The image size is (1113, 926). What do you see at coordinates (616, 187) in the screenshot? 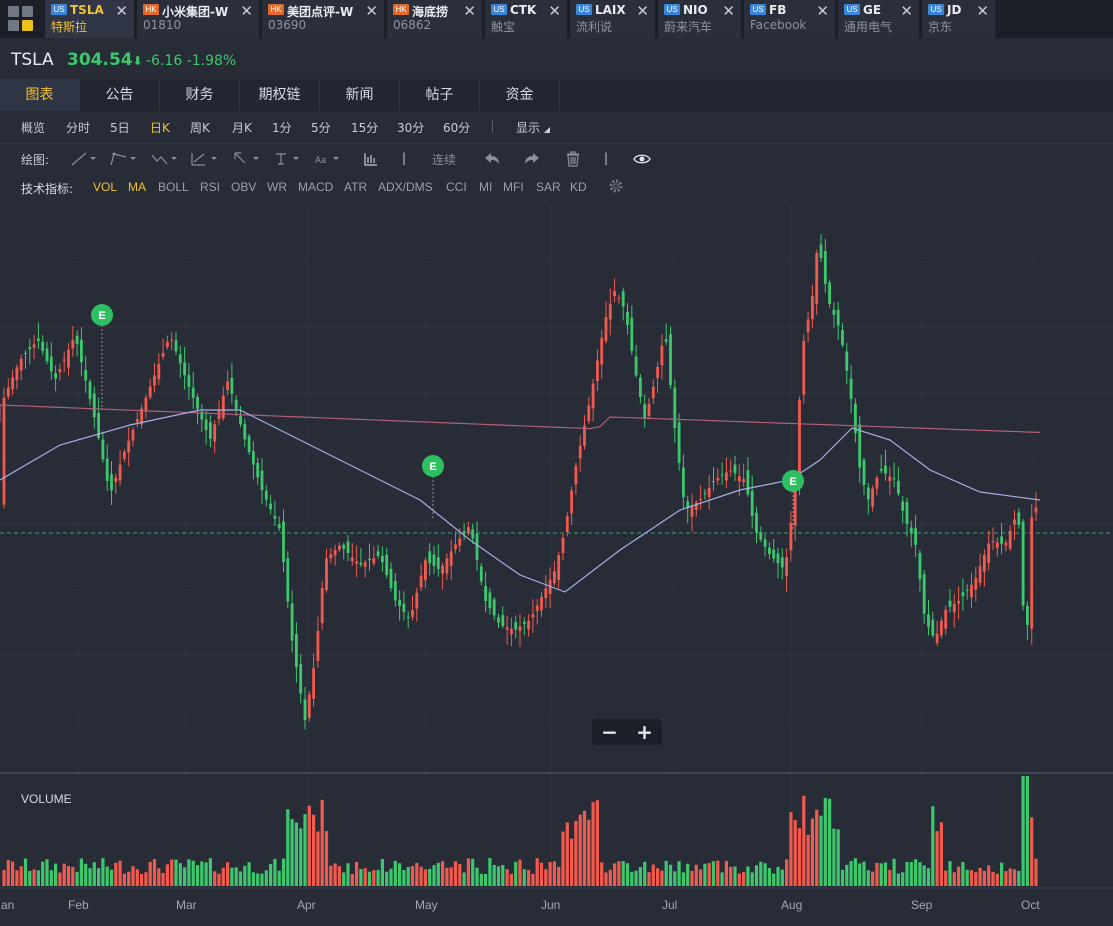
I see `indicator-settings-gear-icon` at bounding box center [616, 187].